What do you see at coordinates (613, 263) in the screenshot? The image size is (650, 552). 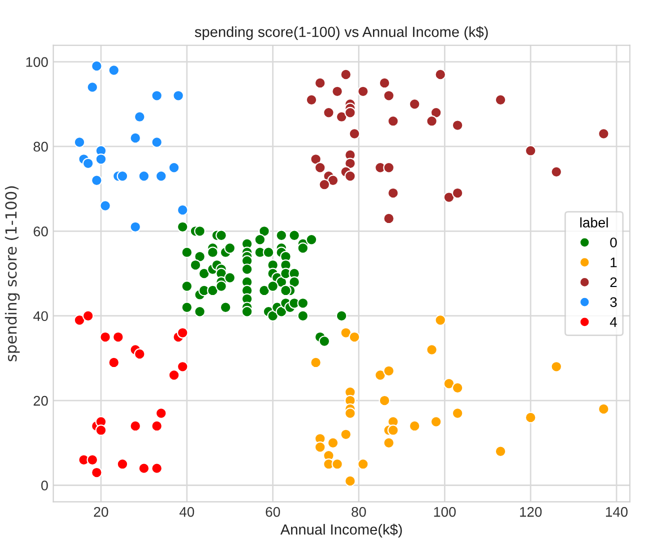 I see `legend-label: 1` at bounding box center [613, 263].